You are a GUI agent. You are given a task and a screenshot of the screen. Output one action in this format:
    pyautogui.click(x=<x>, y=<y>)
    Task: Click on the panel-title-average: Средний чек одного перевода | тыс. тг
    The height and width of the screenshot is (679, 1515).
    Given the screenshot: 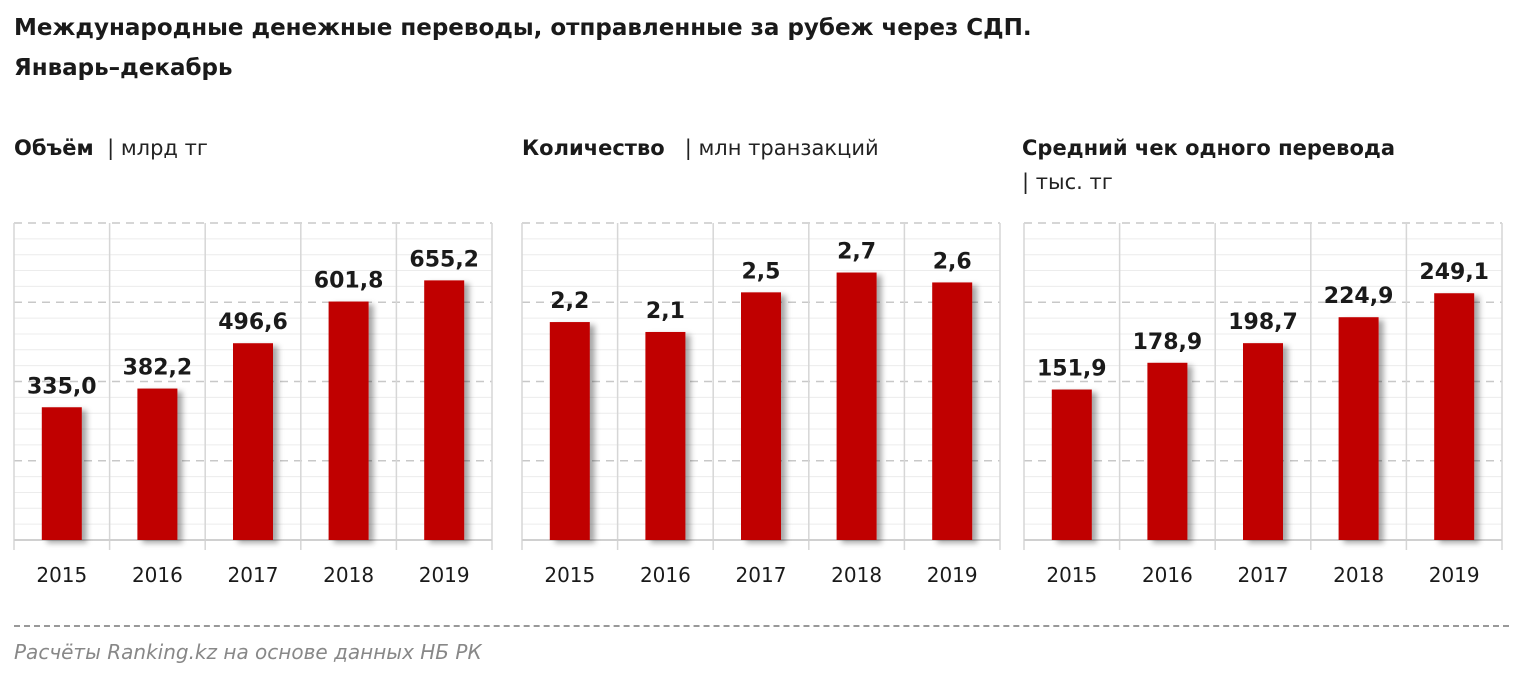 What is the action you would take?
    pyautogui.click(x=1262, y=165)
    